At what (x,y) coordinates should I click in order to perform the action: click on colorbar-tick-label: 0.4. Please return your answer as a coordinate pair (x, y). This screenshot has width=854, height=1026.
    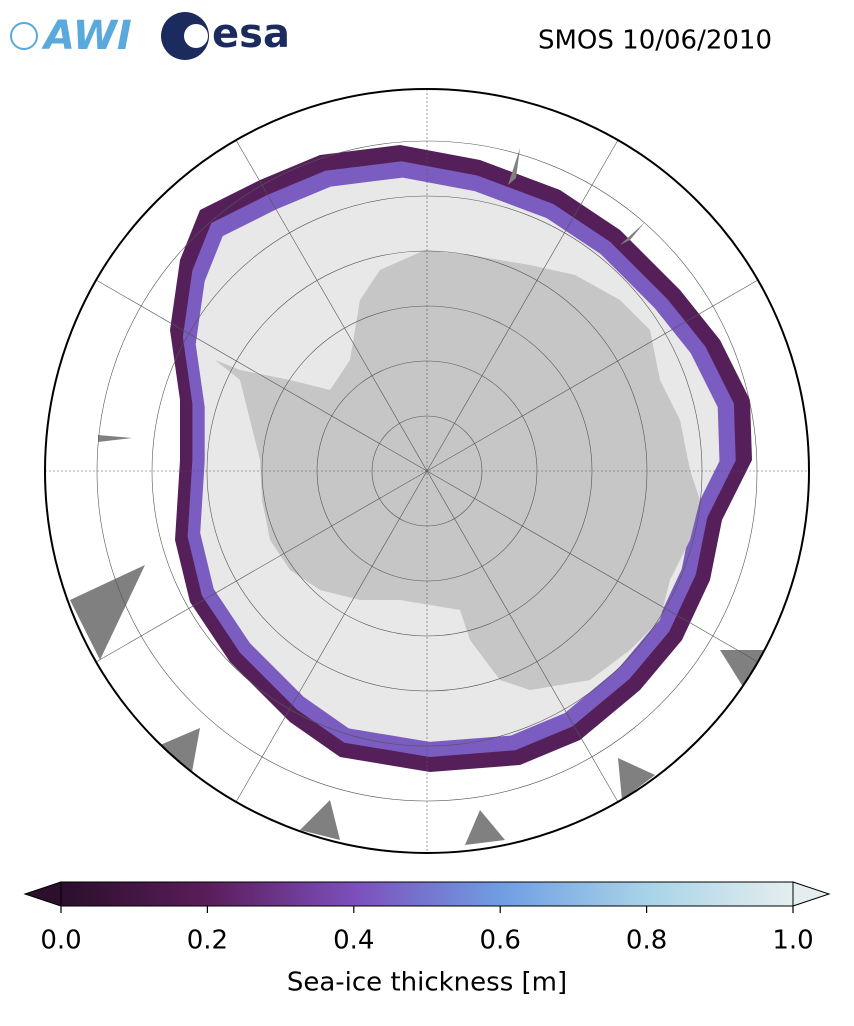
    Looking at the image, I should click on (353, 941).